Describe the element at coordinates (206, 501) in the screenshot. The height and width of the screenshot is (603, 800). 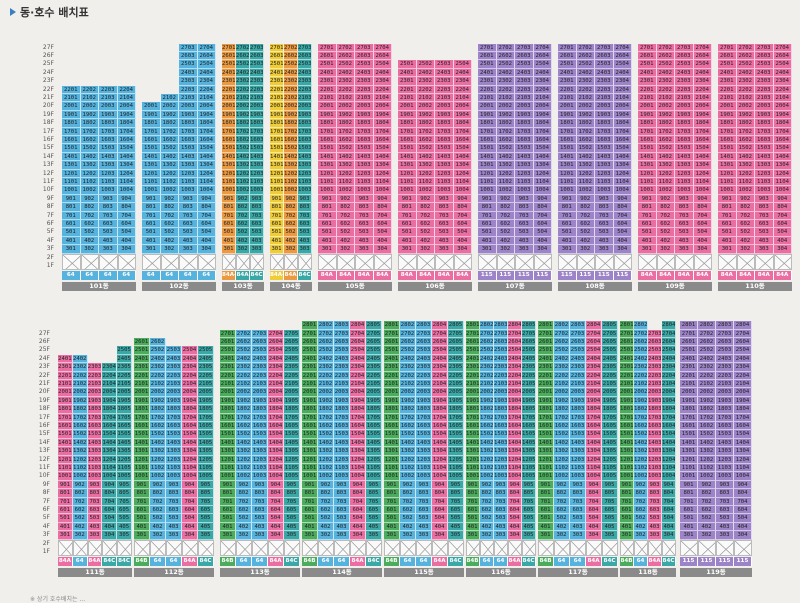
I see `unit-cell: 705` at that location.